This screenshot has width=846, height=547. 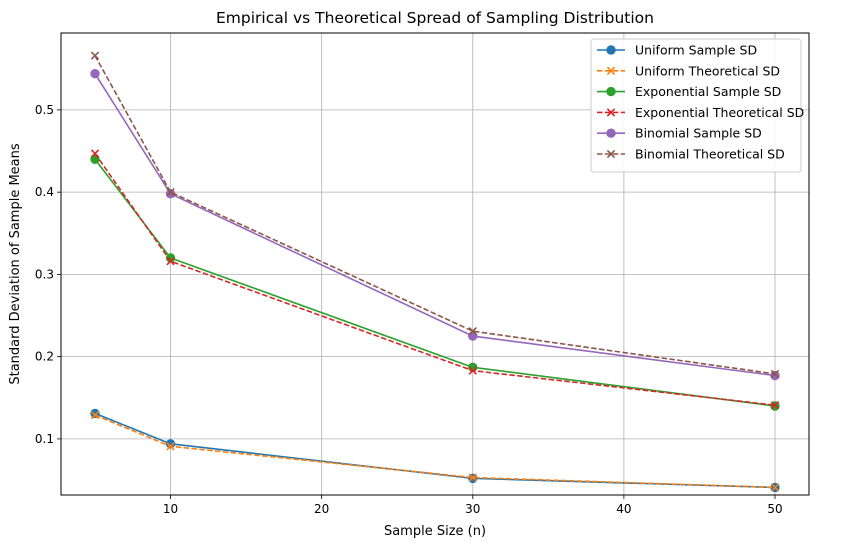 What do you see at coordinates (435, 531) in the screenshot?
I see `x-axis-label: Sample Size (n)` at bounding box center [435, 531].